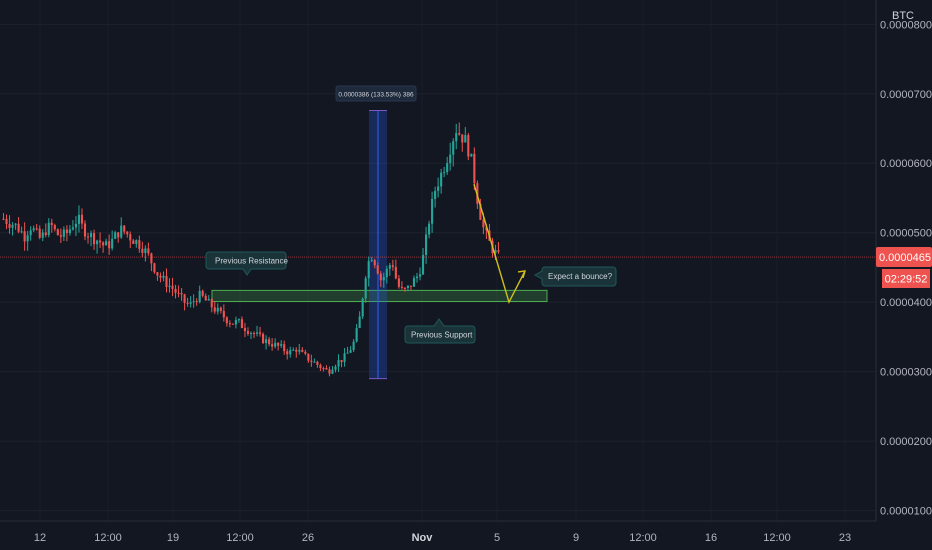 The width and height of the screenshot is (932, 550). What do you see at coordinates (903, 16) in the screenshot?
I see `symbol-label: BTC` at bounding box center [903, 16].